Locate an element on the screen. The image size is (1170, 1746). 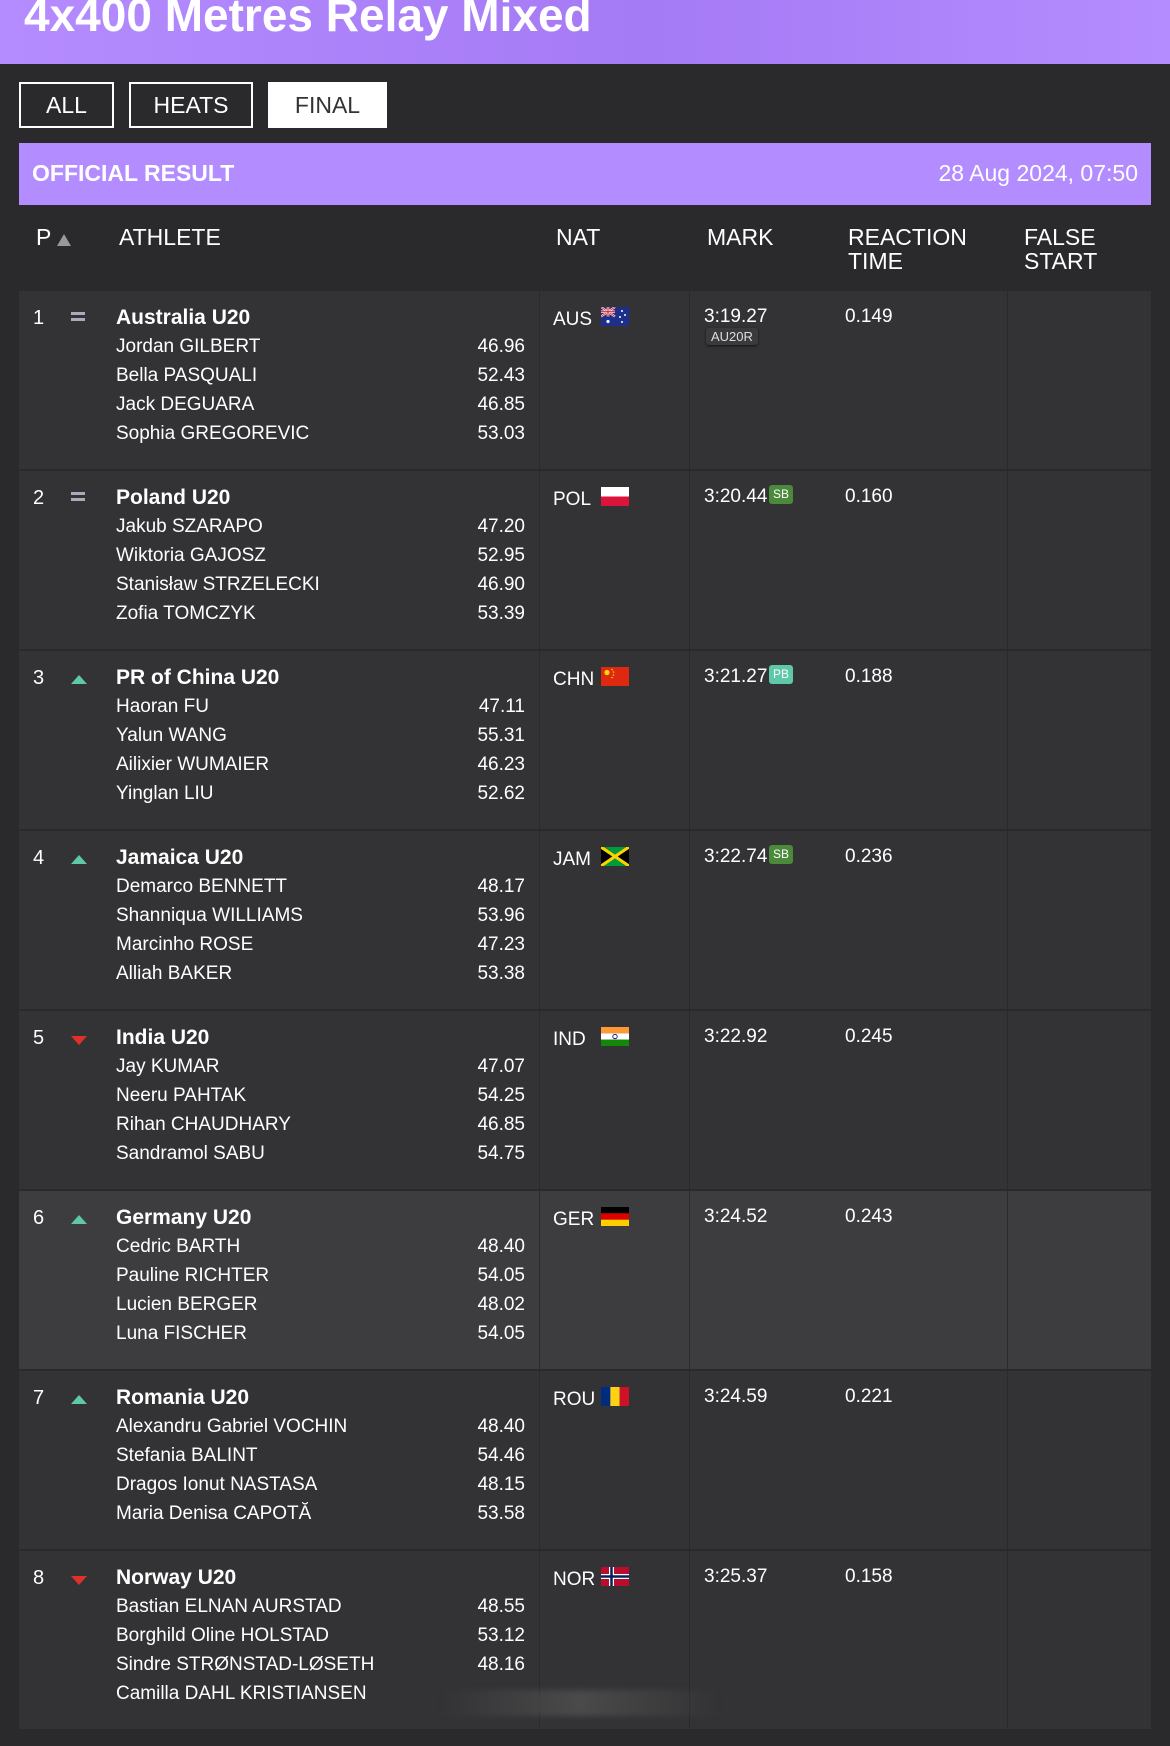
filter-all-button: ALL is located at coordinates (66, 105).